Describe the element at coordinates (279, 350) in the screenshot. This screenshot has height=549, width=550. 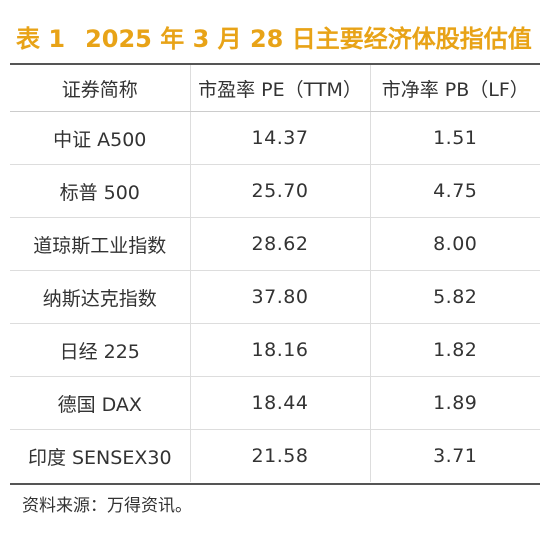
I see `pe-value-cell: 18.16` at that location.